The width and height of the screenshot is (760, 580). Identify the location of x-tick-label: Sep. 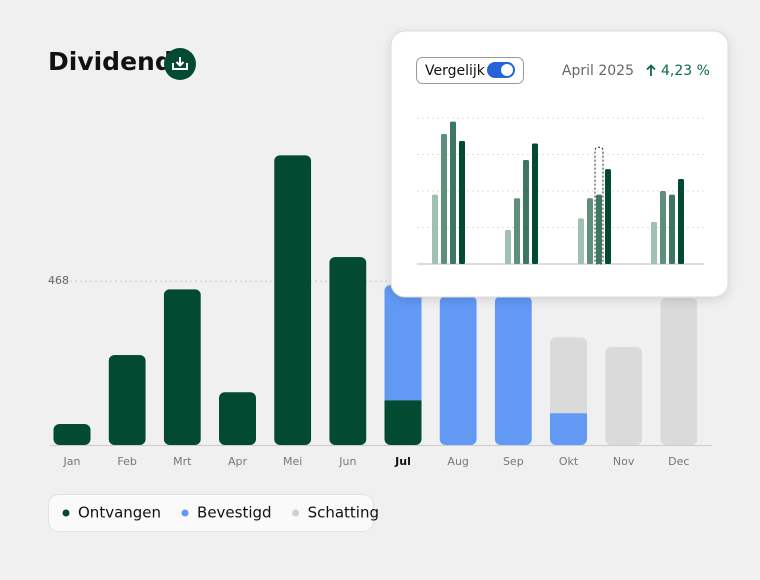
(513, 461).